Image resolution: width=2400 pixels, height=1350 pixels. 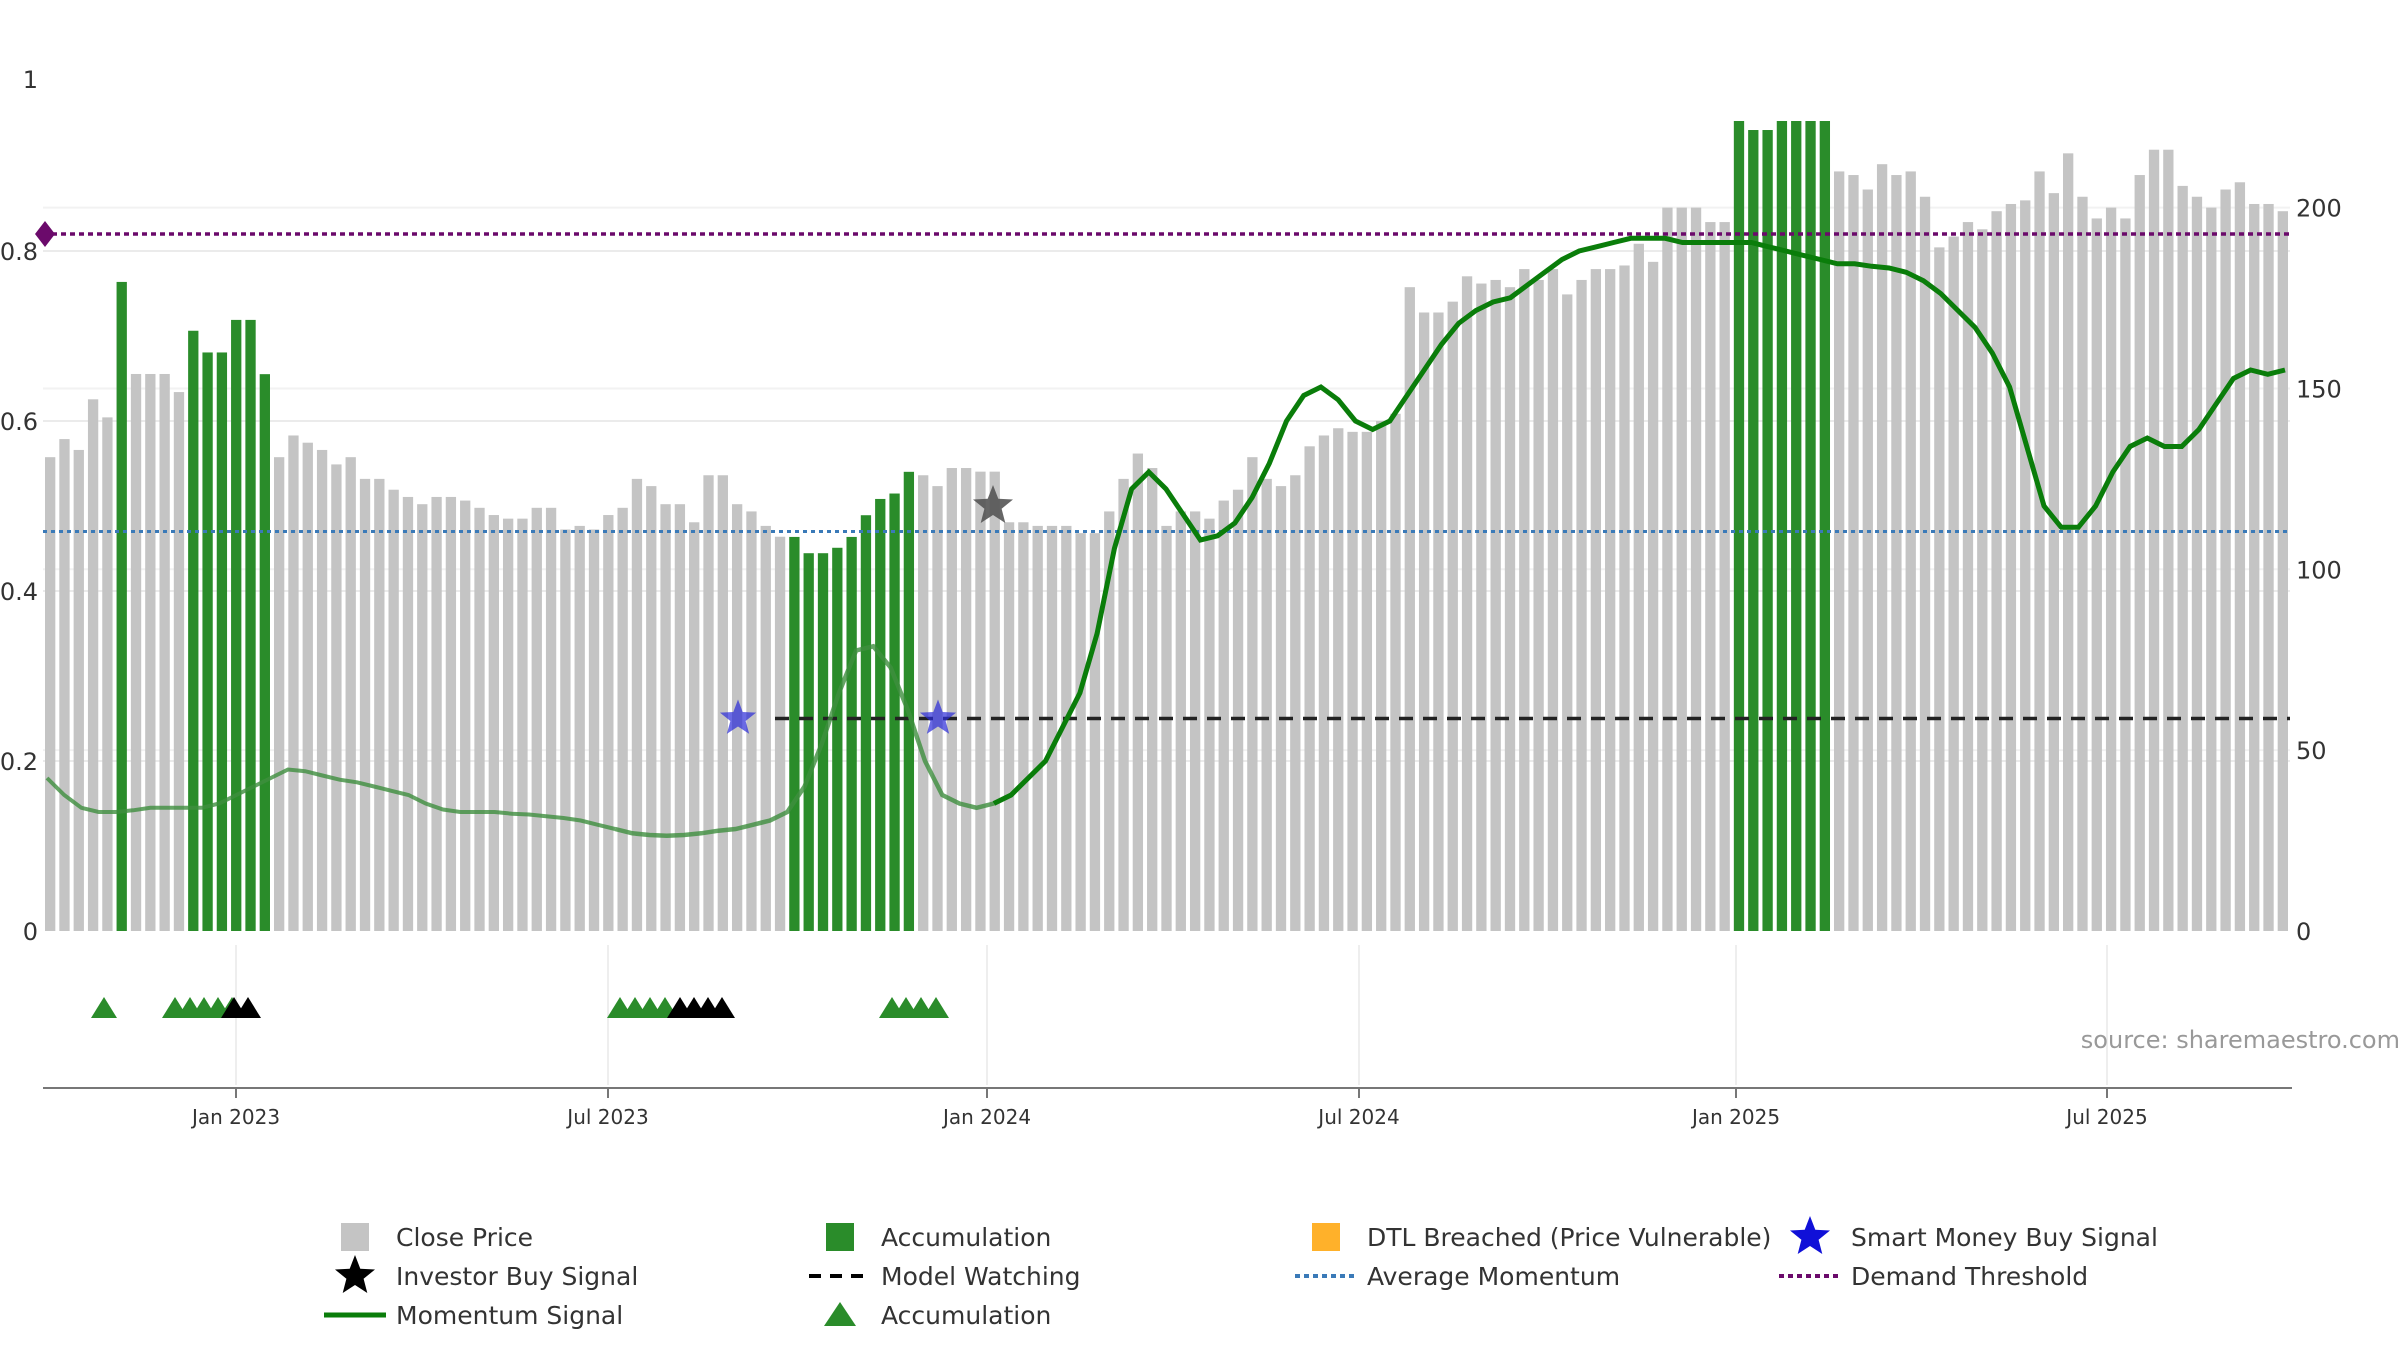 What do you see at coordinates (1974, 1235) in the screenshot?
I see `legend-item: Smart Money Buy Signal` at bounding box center [1974, 1235].